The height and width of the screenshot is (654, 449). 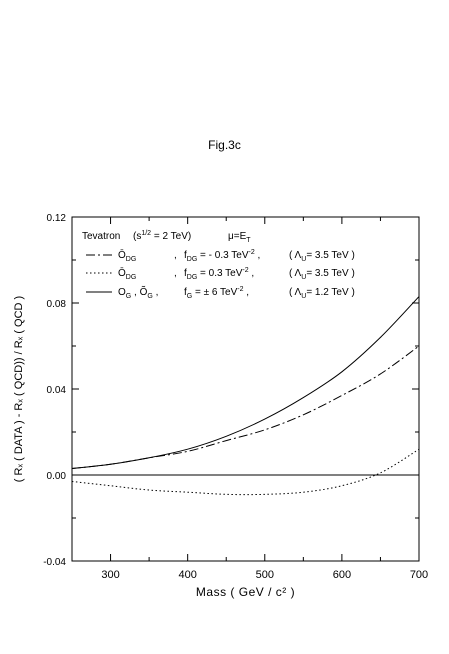 What do you see at coordinates (322, 256) in the screenshot?
I see `legend-lambda-1: ( ΛU= 3.5 TeV )` at bounding box center [322, 256].